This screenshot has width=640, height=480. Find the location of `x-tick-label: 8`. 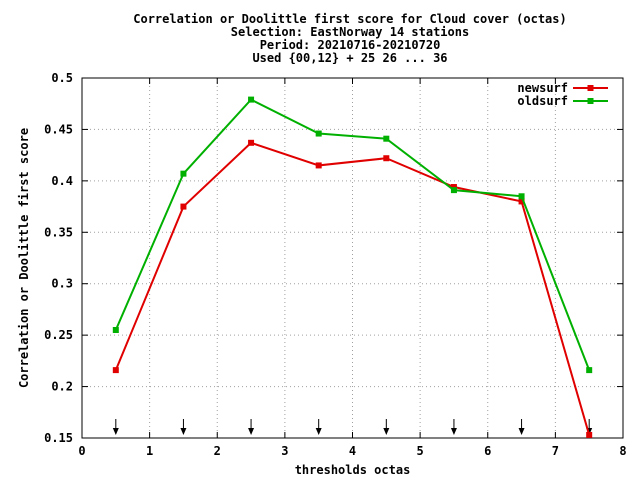

x-tick-label: 8 is located at coordinates (622, 451).